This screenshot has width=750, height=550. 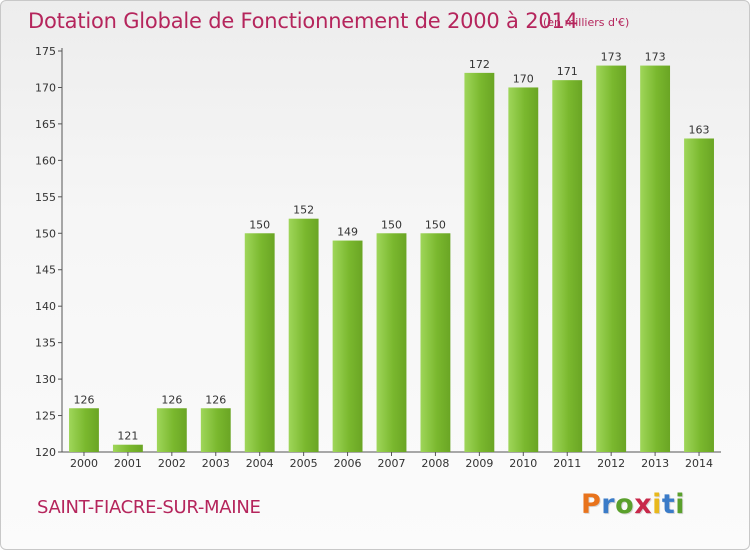 What do you see at coordinates (479, 64) in the screenshot?
I see `data-label: 172` at bounding box center [479, 64].